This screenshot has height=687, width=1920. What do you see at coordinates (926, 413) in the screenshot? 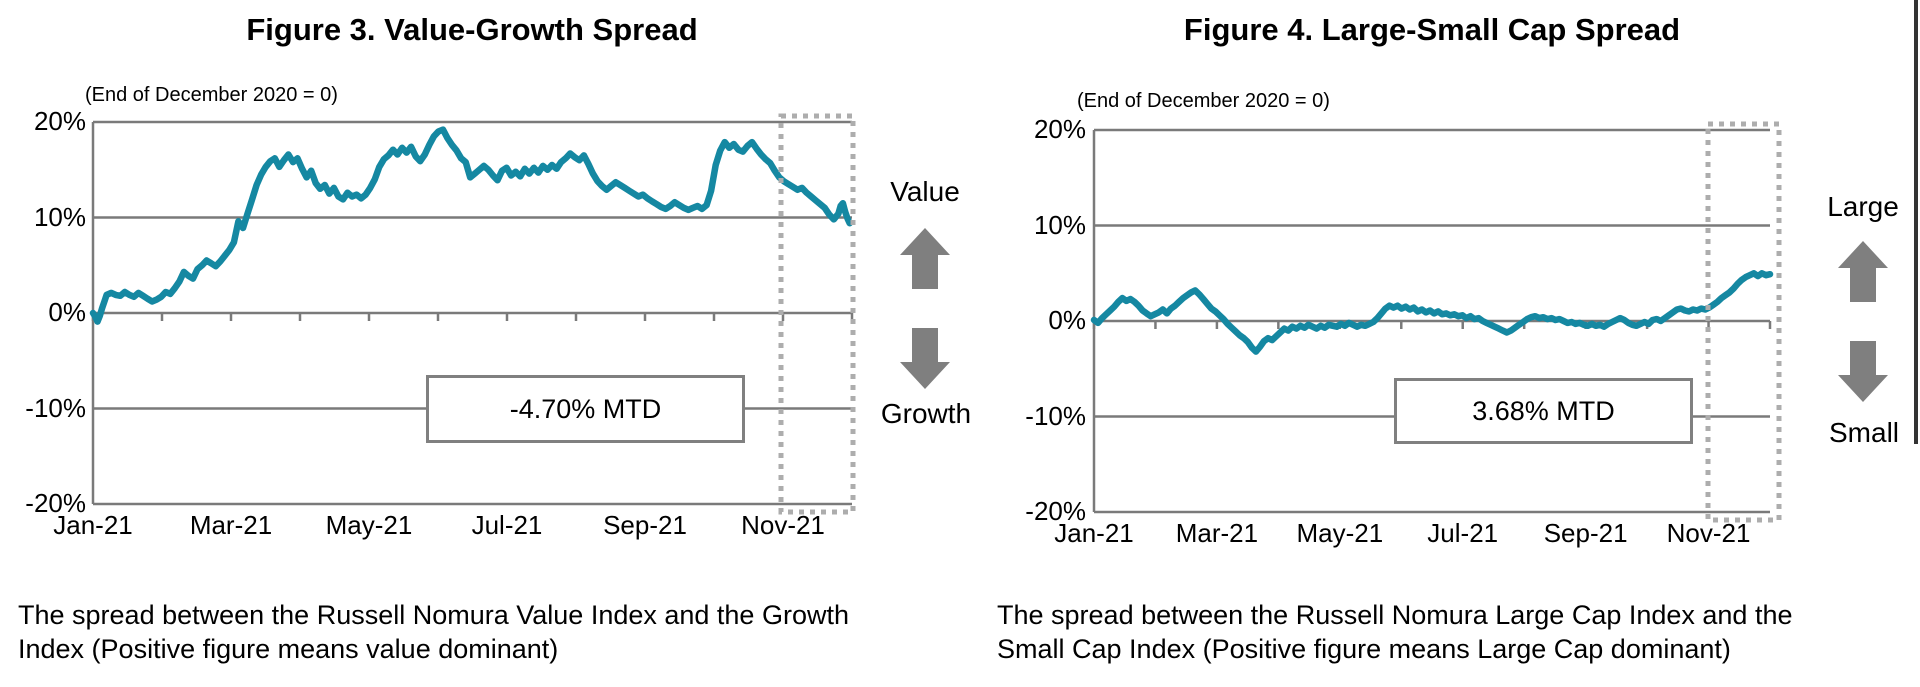
I see `figure3-lower-direction-label: Growth` at bounding box center [926, 413].